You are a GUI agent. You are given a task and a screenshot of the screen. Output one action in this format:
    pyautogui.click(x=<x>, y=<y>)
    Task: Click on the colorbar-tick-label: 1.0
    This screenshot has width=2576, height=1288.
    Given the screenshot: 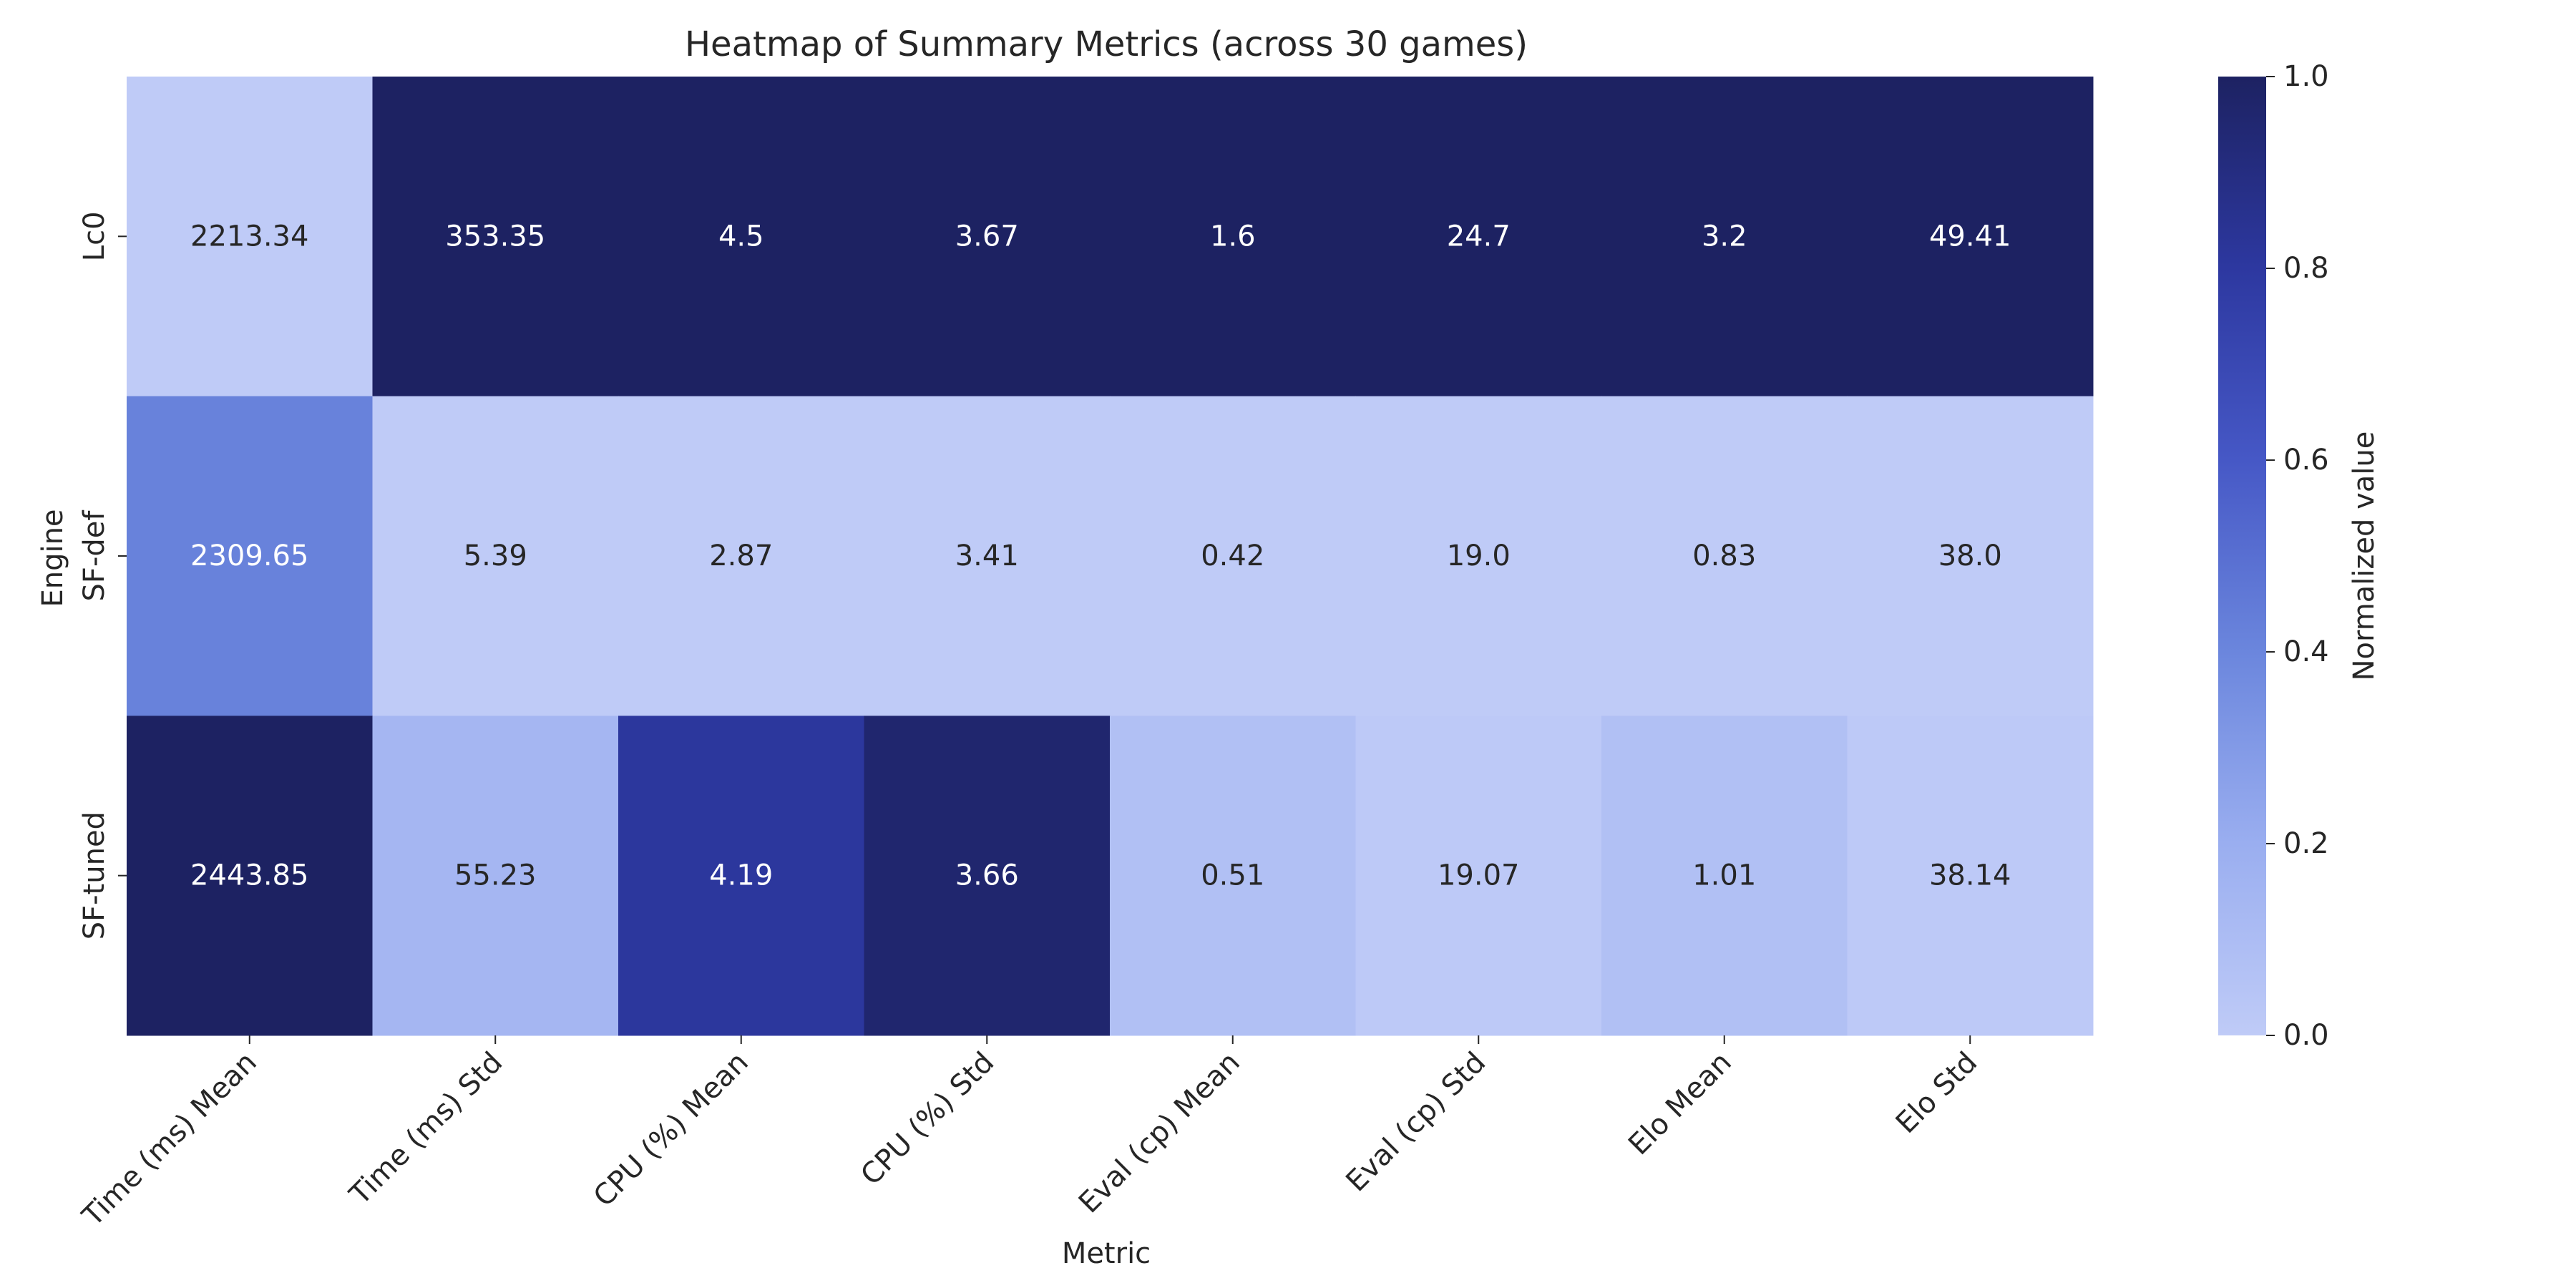 What is the action you would take?
    pyautogui.click(x=2306, y=76)
    